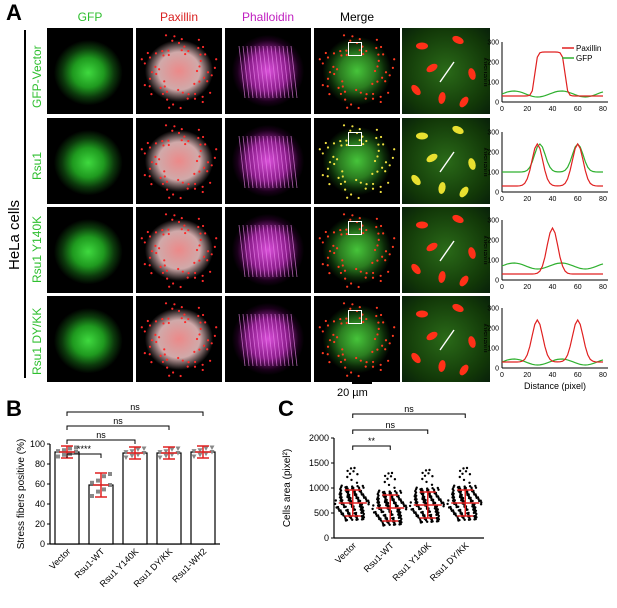  What do you see at coordinates (486, 162) in the screenshot?
I see `profile-ylabel: Intensity` at bounding box center [486, 162].